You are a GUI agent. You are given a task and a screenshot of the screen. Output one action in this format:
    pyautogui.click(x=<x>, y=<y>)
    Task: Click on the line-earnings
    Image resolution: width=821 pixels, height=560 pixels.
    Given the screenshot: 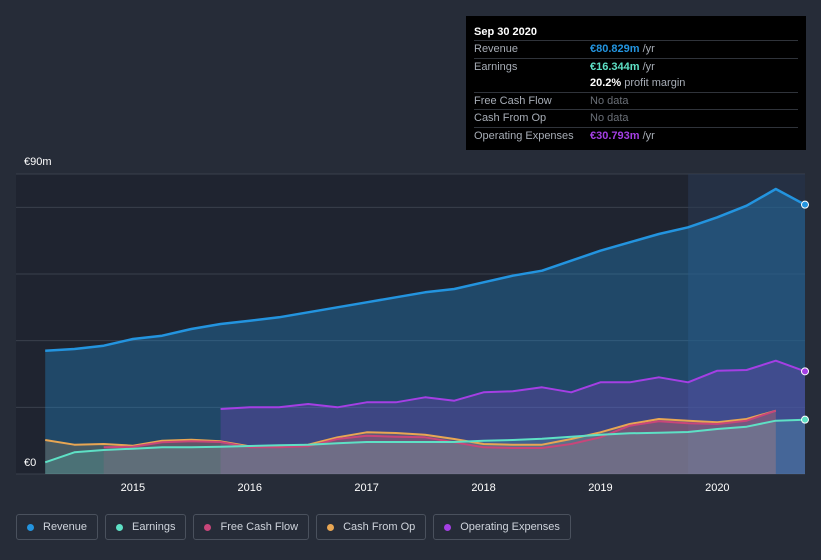 What is the action you would take?
    pyautogui.click(x=425, y=441)
    